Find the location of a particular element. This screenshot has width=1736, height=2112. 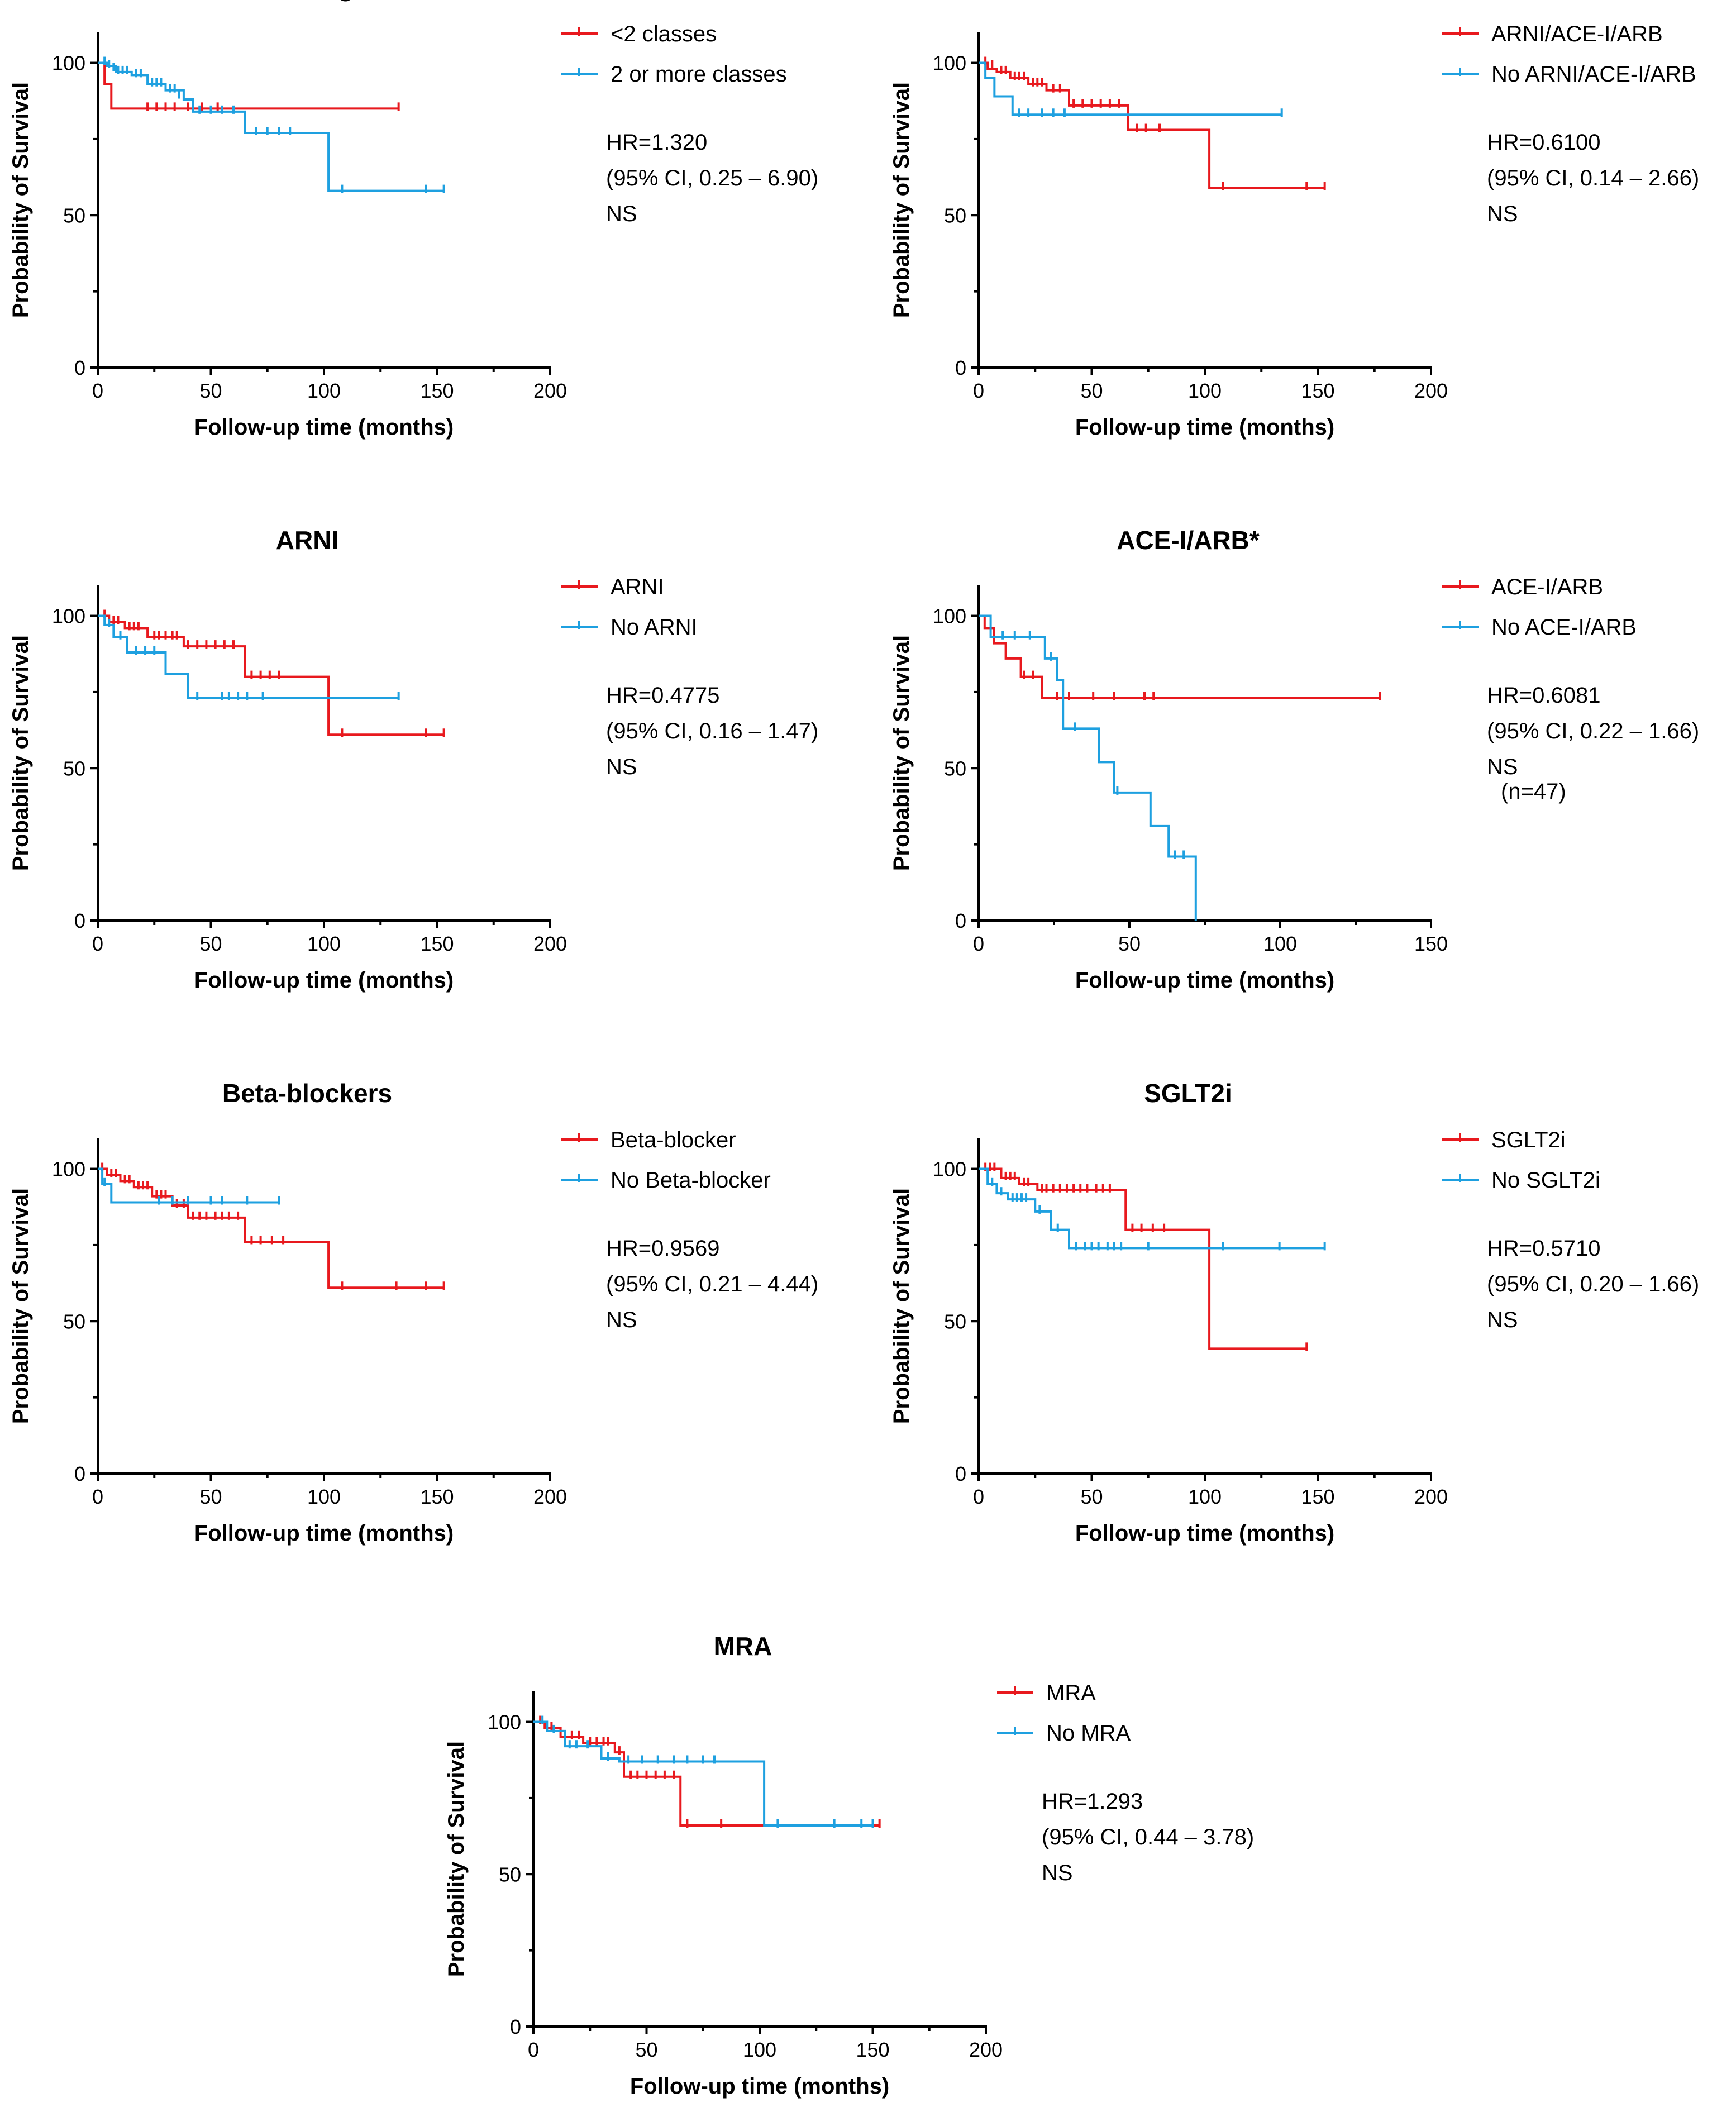

stat-line: (95% CI, 0.14 – 2.66) is located at coordinates (1593, 178).